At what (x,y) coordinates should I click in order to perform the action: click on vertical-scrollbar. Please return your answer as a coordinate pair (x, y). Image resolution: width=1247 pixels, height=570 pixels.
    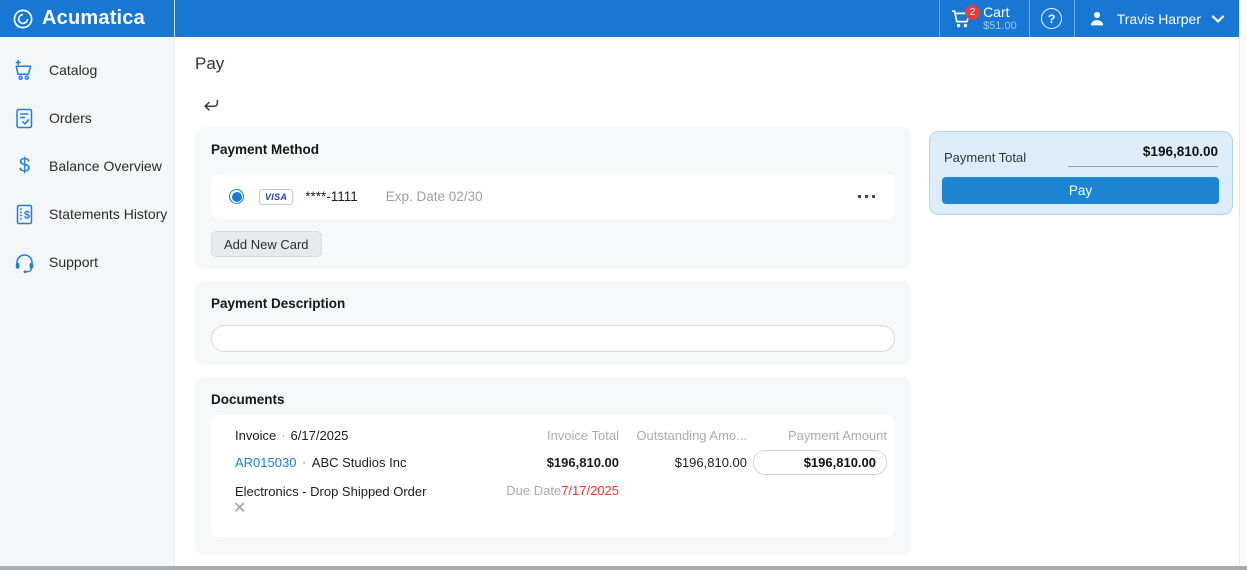
    Looking at the image, I should click on (1243, 285).